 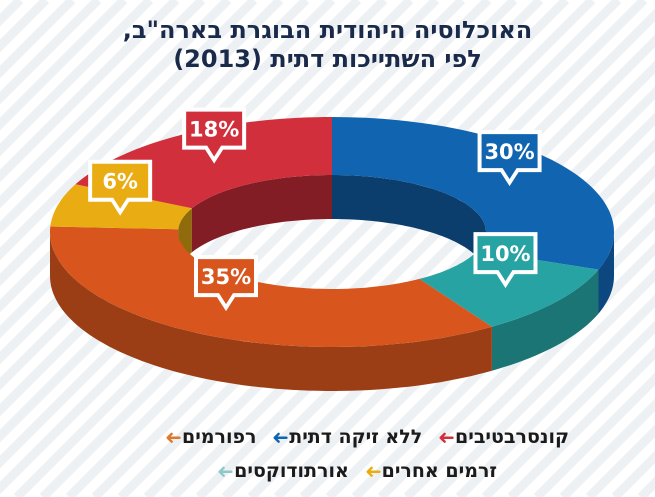 I want to click on legend-label: אורתודוקסים, so click(x=291, y=471).